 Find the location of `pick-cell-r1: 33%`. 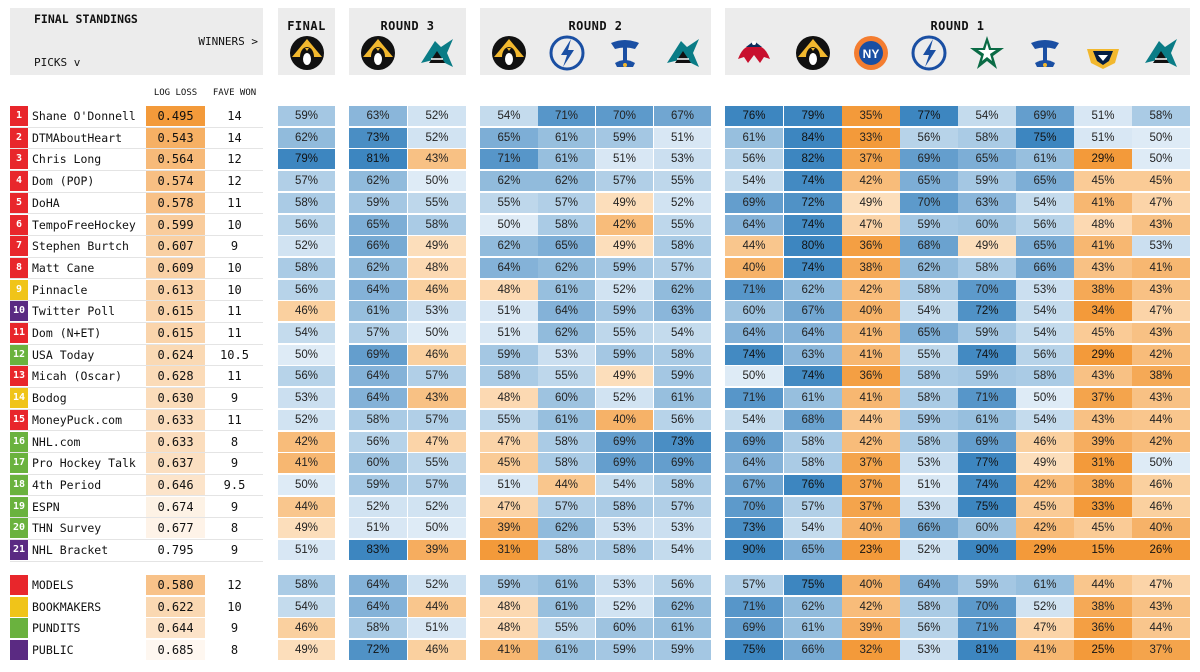

pick-cell-r1: 33% is located at coordinates (1103, 506).